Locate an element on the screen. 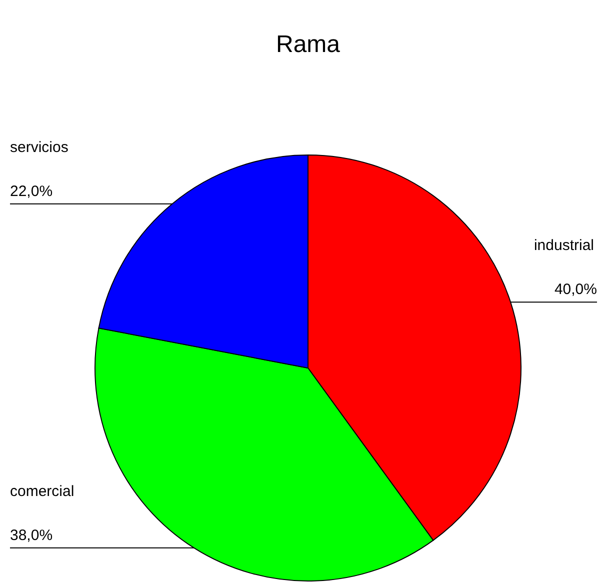  data-label: 38,0% is located at coordinates (31, 535).